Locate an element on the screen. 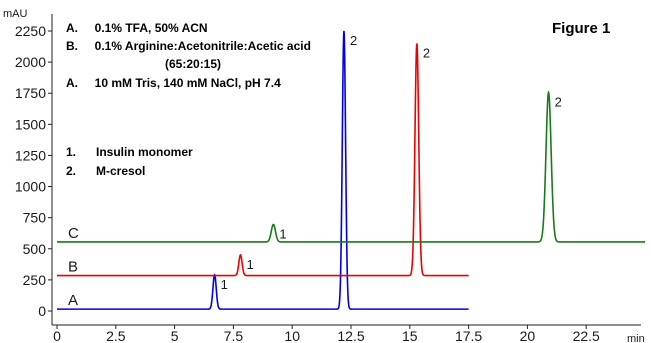 This screenshot has width=651, height=343. y-tick-label: 1000 is located at coordinates (30, 187).